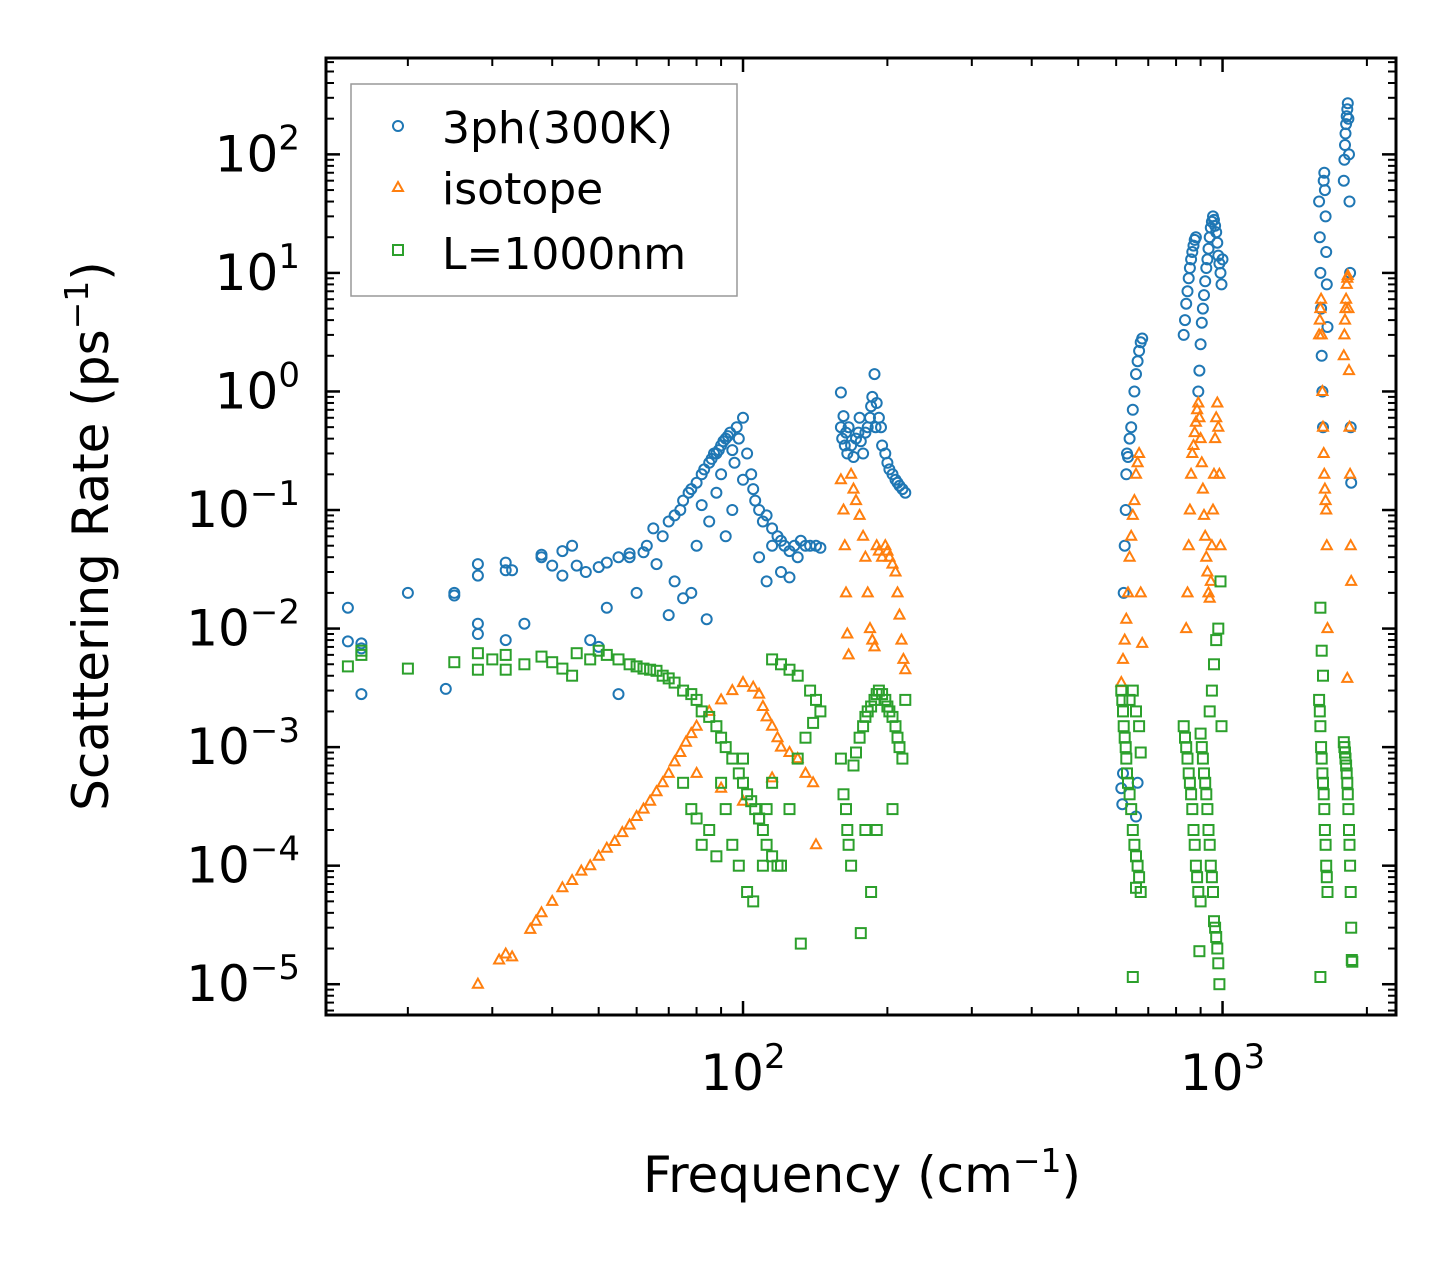  Describe the element at coordinates (243, 980) in the screenshot. I see `y-tick-label: 10⁻⁵` at that location.